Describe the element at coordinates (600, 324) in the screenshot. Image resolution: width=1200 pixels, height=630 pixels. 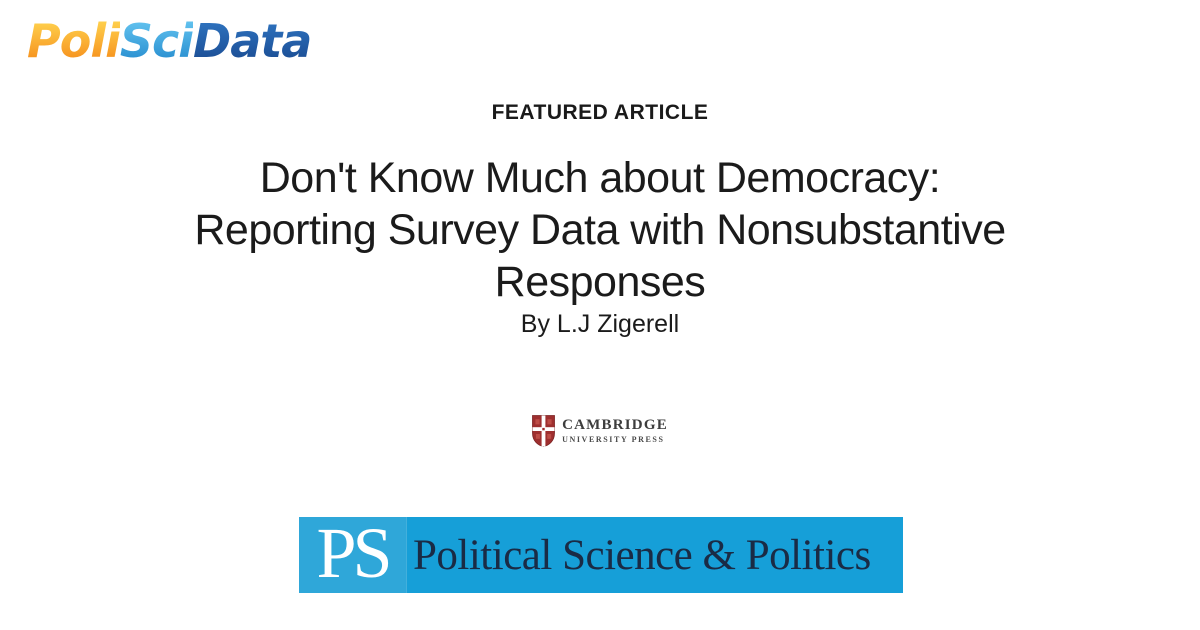
I see `article-byline: By L.J Zigerell` at that location.